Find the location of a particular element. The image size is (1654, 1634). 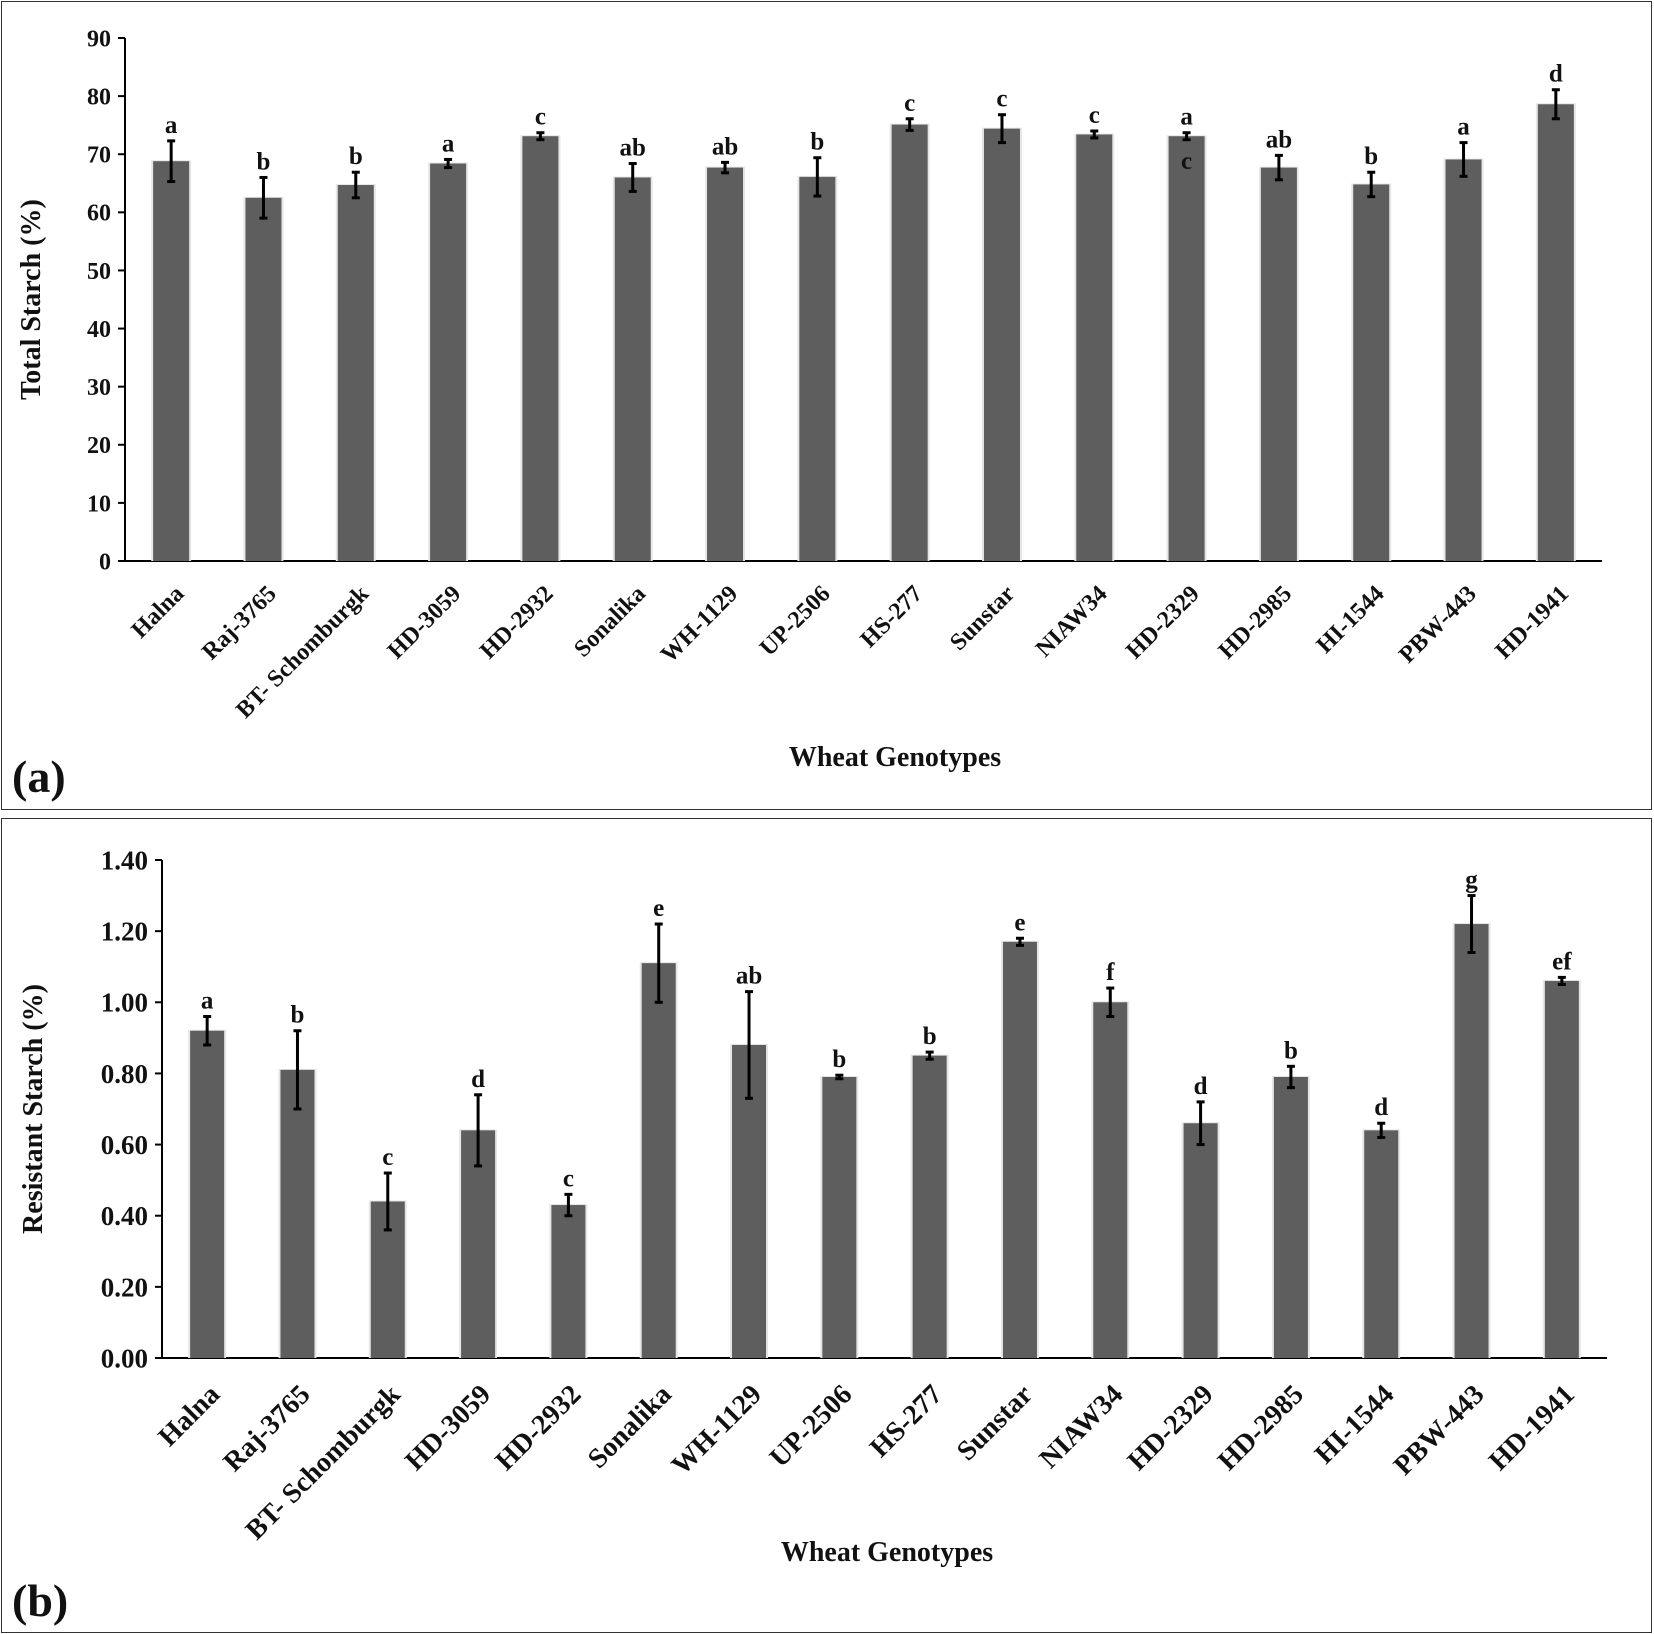

x-tick-label: HD-2932 is located at coordinates (516, 622).